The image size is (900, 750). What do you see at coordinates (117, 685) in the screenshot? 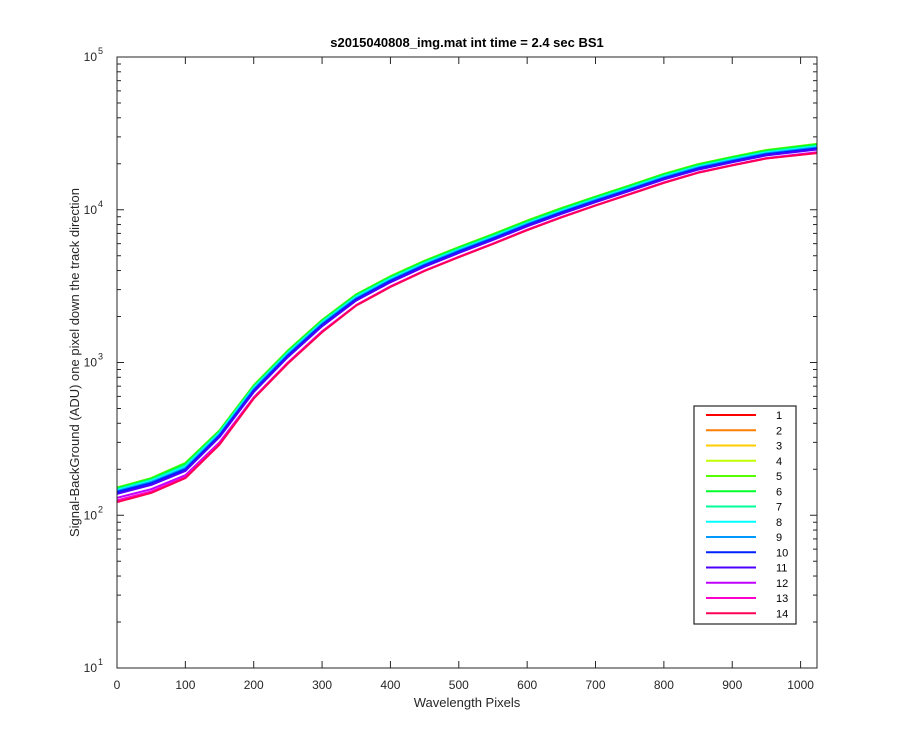
I see `x-tick-label: 0` at bounding box center [117, 685].